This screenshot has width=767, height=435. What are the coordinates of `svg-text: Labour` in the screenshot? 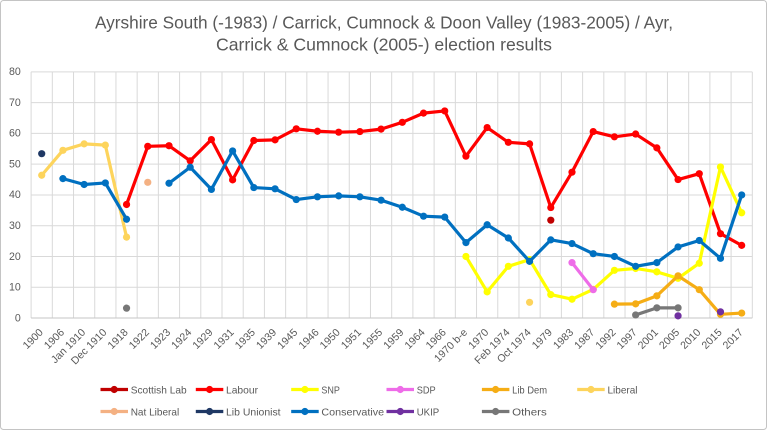 It's located at (242, 391).